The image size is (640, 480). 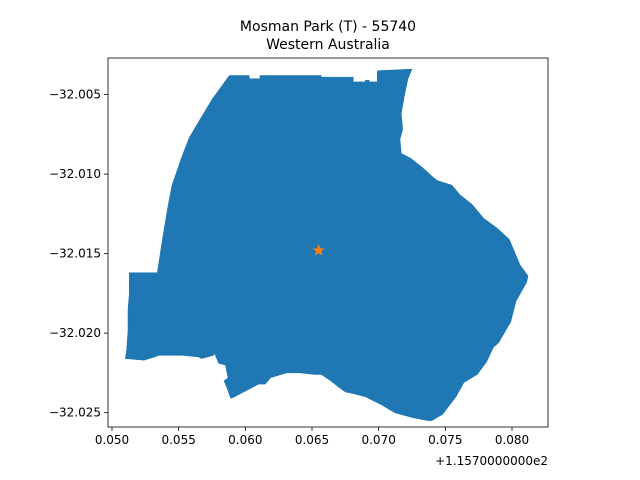 I want to click on x-tick-label: 0.070, so click(x=378, y=440).